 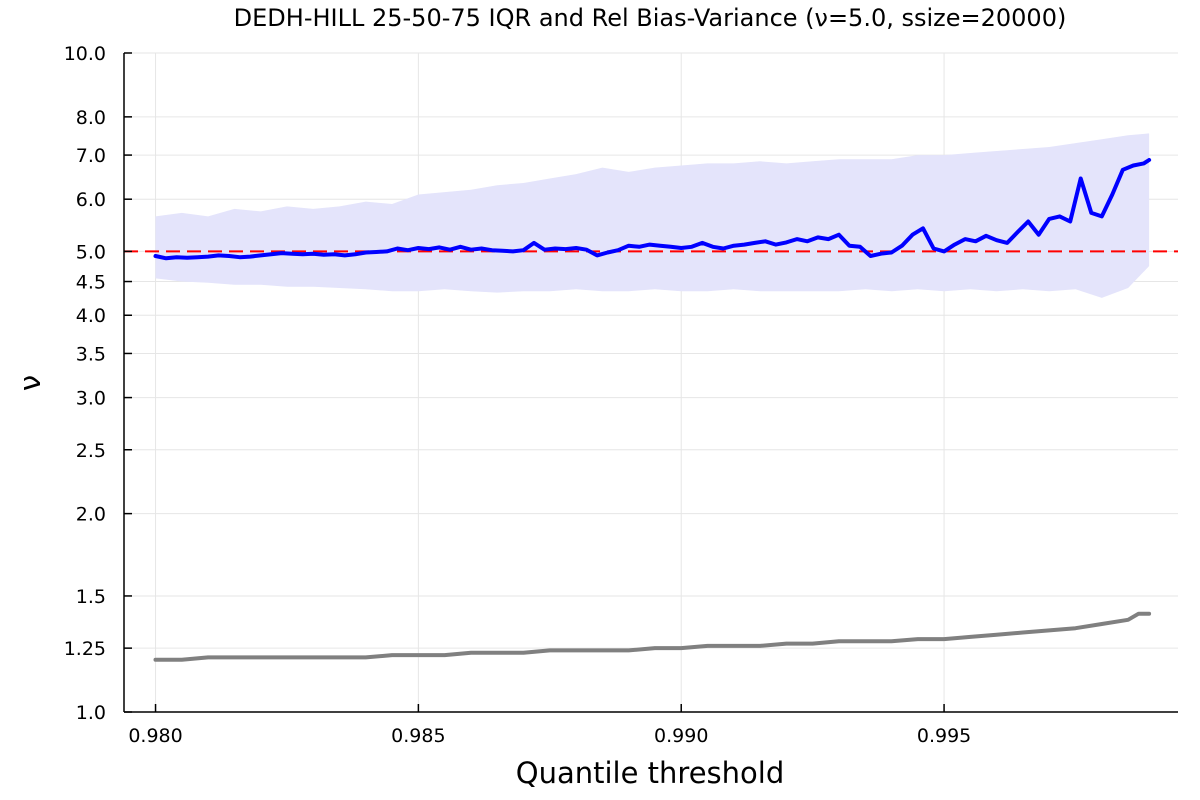 What do you see at coordinates (91, 451) in the screenshot?
I see `y-tick-label: 2.5` at bounding box center [91, 451].